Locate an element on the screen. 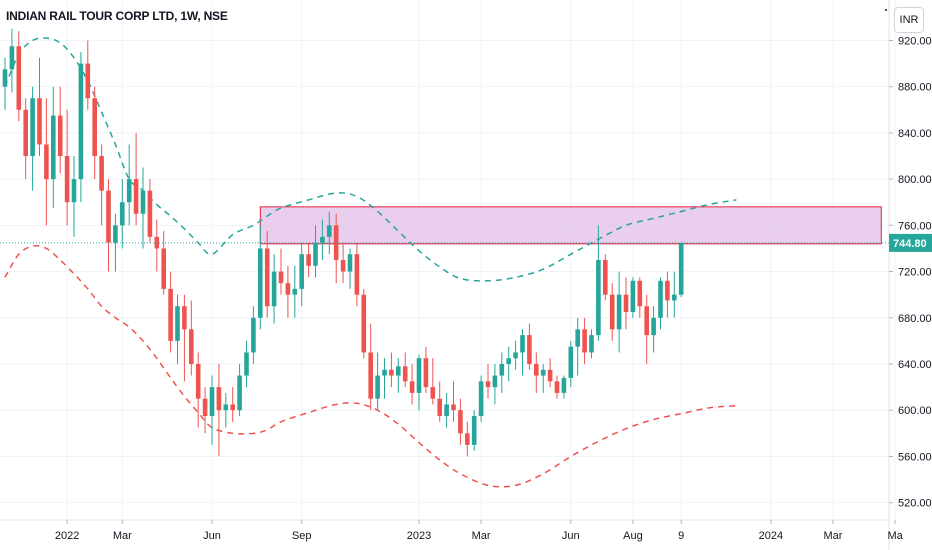  last-price-badge-label: 744.80 is located at coordinates (910, 244).